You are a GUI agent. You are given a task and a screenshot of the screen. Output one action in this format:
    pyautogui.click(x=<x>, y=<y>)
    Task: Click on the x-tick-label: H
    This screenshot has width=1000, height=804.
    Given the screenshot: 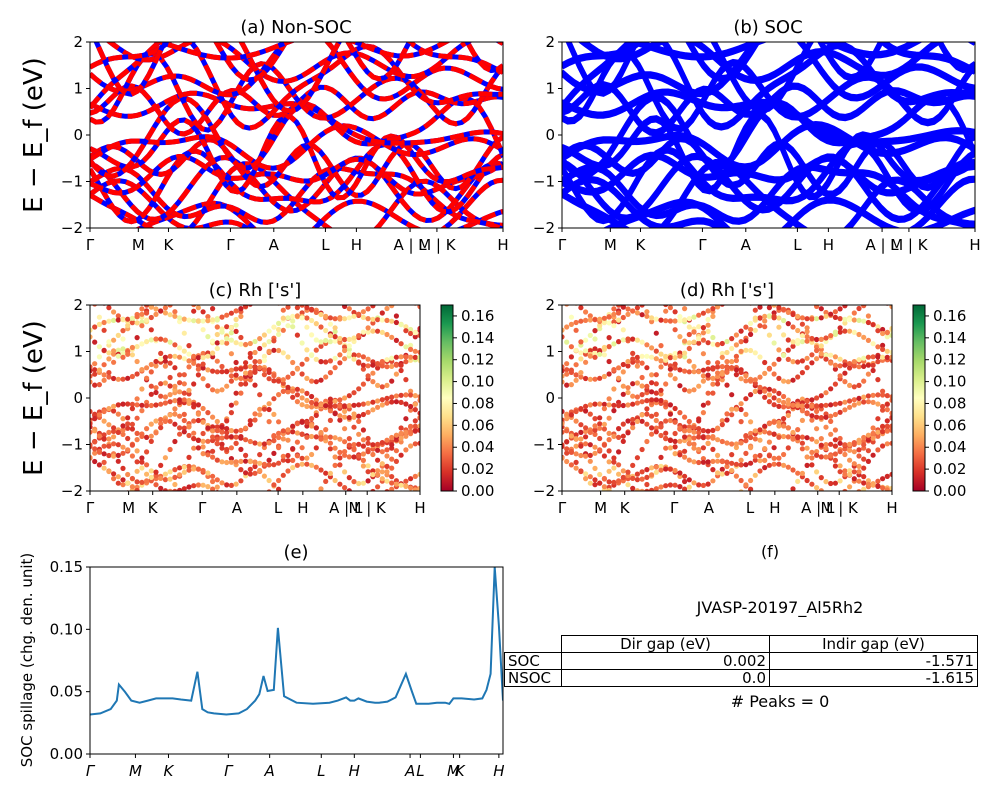 What is the action you would take?
    pyautogui.click(x=502, y=245)
    